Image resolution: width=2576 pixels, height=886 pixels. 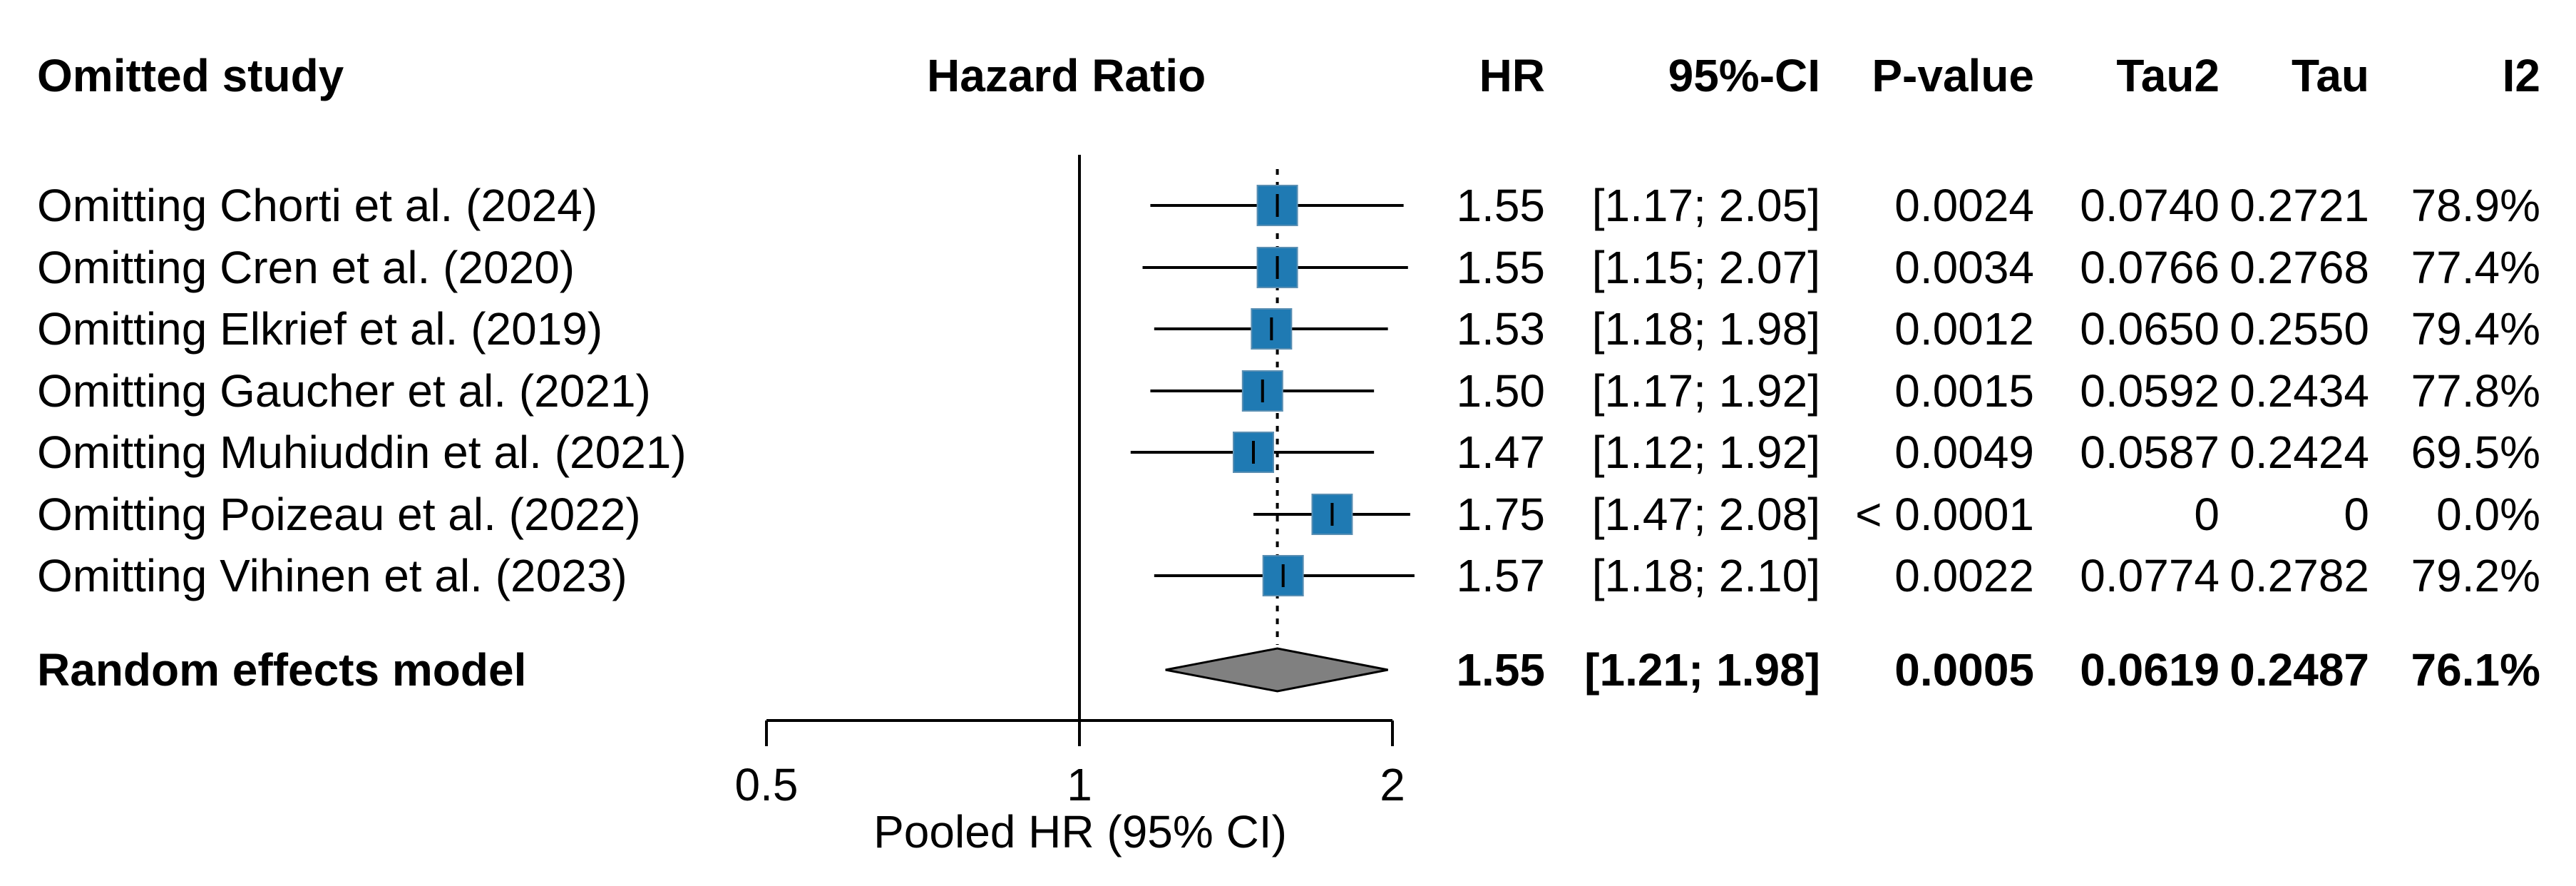 I want to click on cell-ci: [1.17; 2.05], so click(x=1706, y=205).